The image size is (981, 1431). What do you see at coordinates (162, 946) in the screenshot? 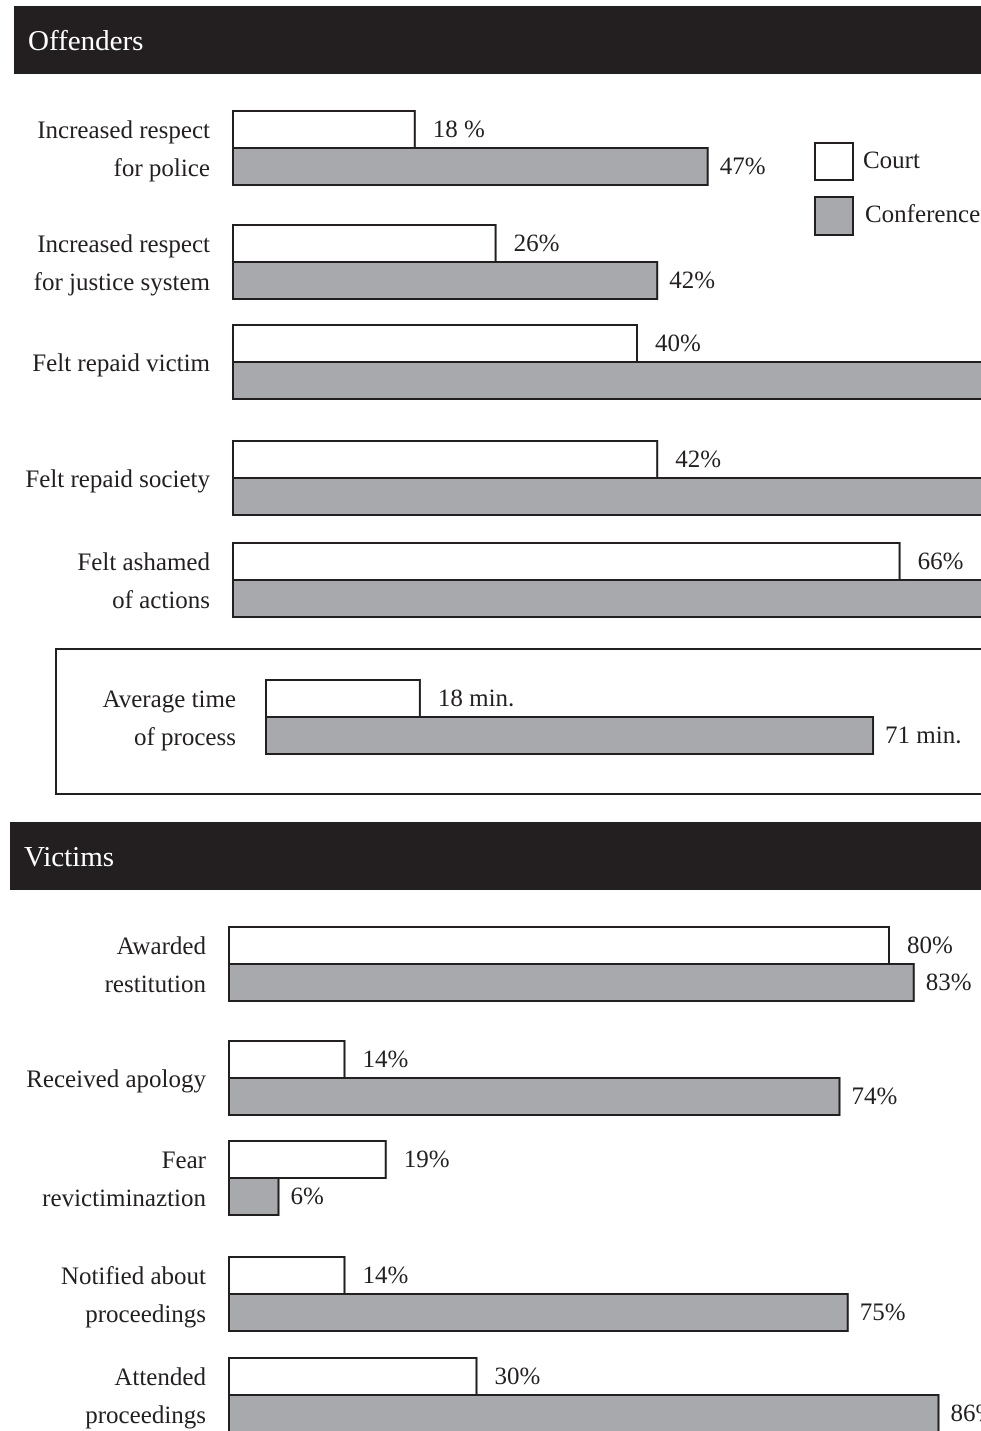
I see `category-label: Awarded` at bounding box center [162, 946].